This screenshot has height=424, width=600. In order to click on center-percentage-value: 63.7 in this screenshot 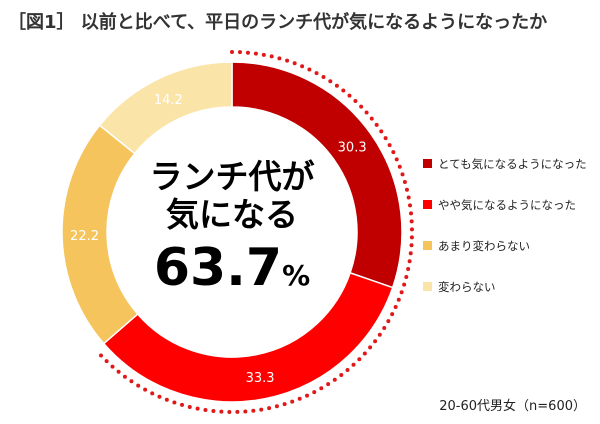, I will do `click(218, 268)`.